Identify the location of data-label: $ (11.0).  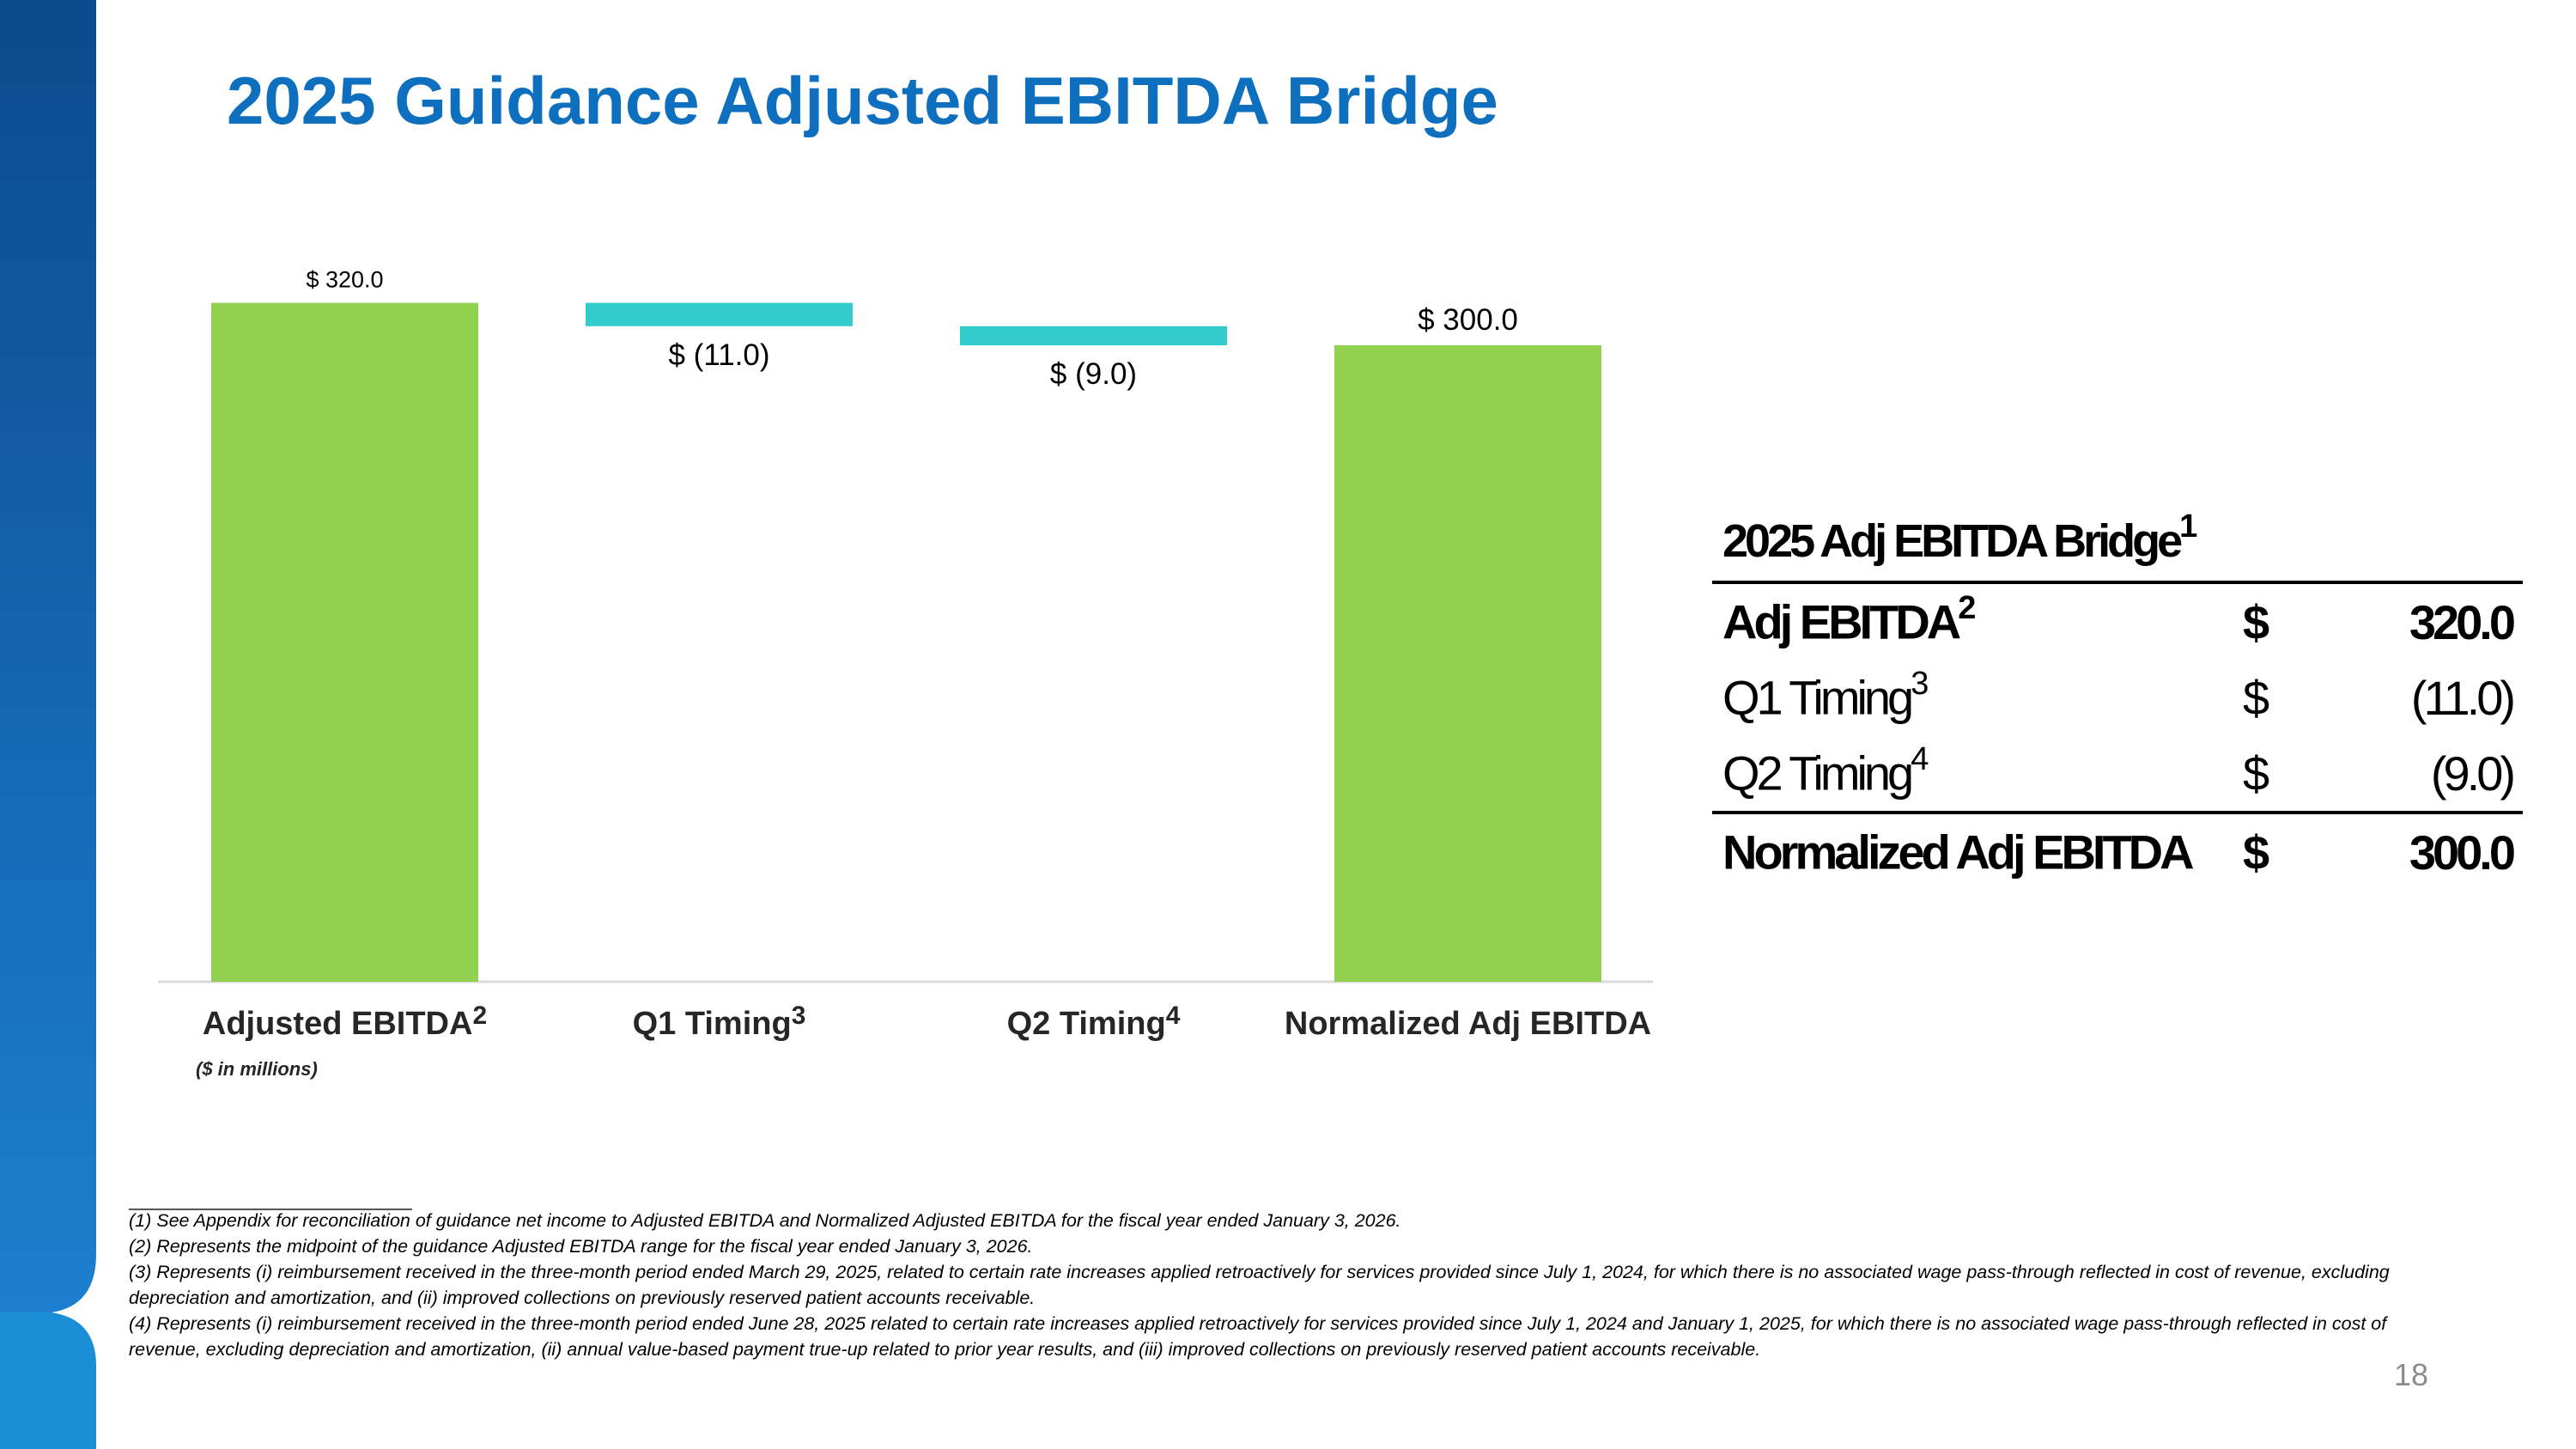
(718, 355).